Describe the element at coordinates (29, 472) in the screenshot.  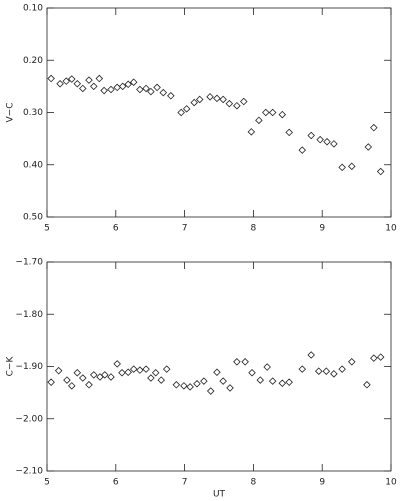
I see `y-tick-label: −2.10` at that location.